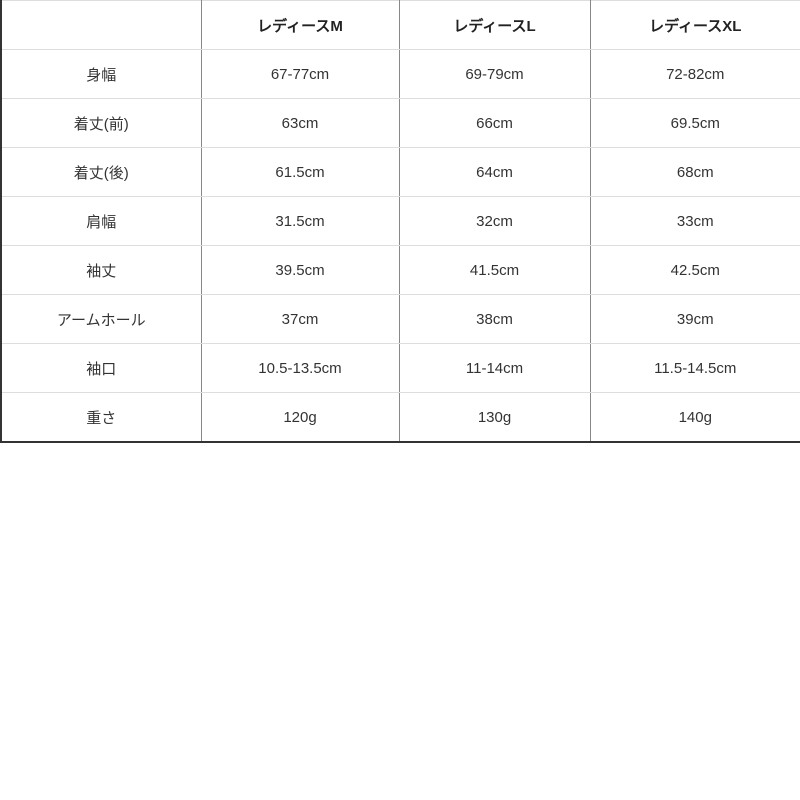  Describe the element at coordinates (300, 417) in the screenshot. I see `size-m-value: 120g` at that location.